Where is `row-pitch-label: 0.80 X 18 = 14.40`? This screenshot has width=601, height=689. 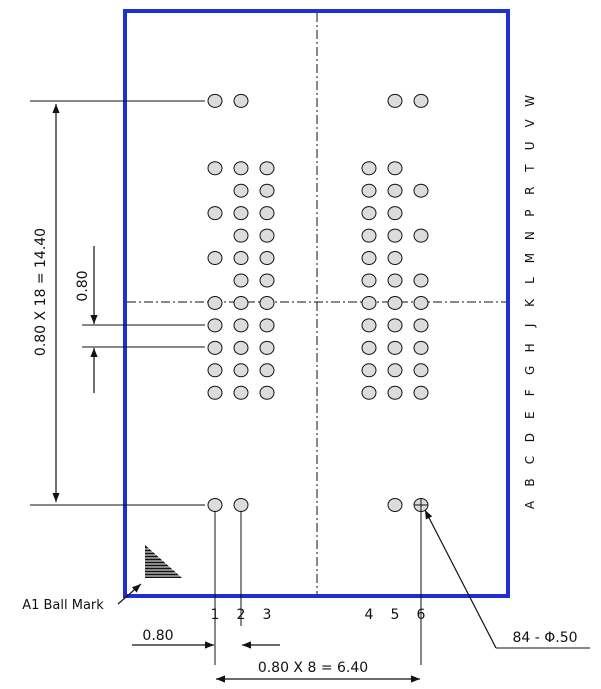
row-pitch-label: 0.80 X 18 = 14.40 is located at coordinates (41, 292).